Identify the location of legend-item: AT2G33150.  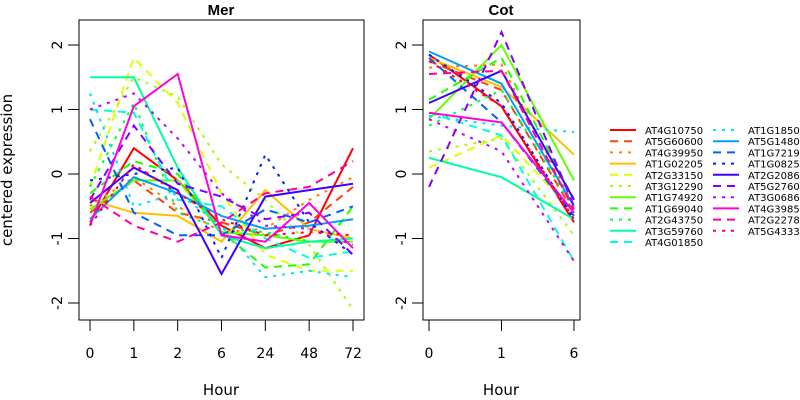
(656, 176).